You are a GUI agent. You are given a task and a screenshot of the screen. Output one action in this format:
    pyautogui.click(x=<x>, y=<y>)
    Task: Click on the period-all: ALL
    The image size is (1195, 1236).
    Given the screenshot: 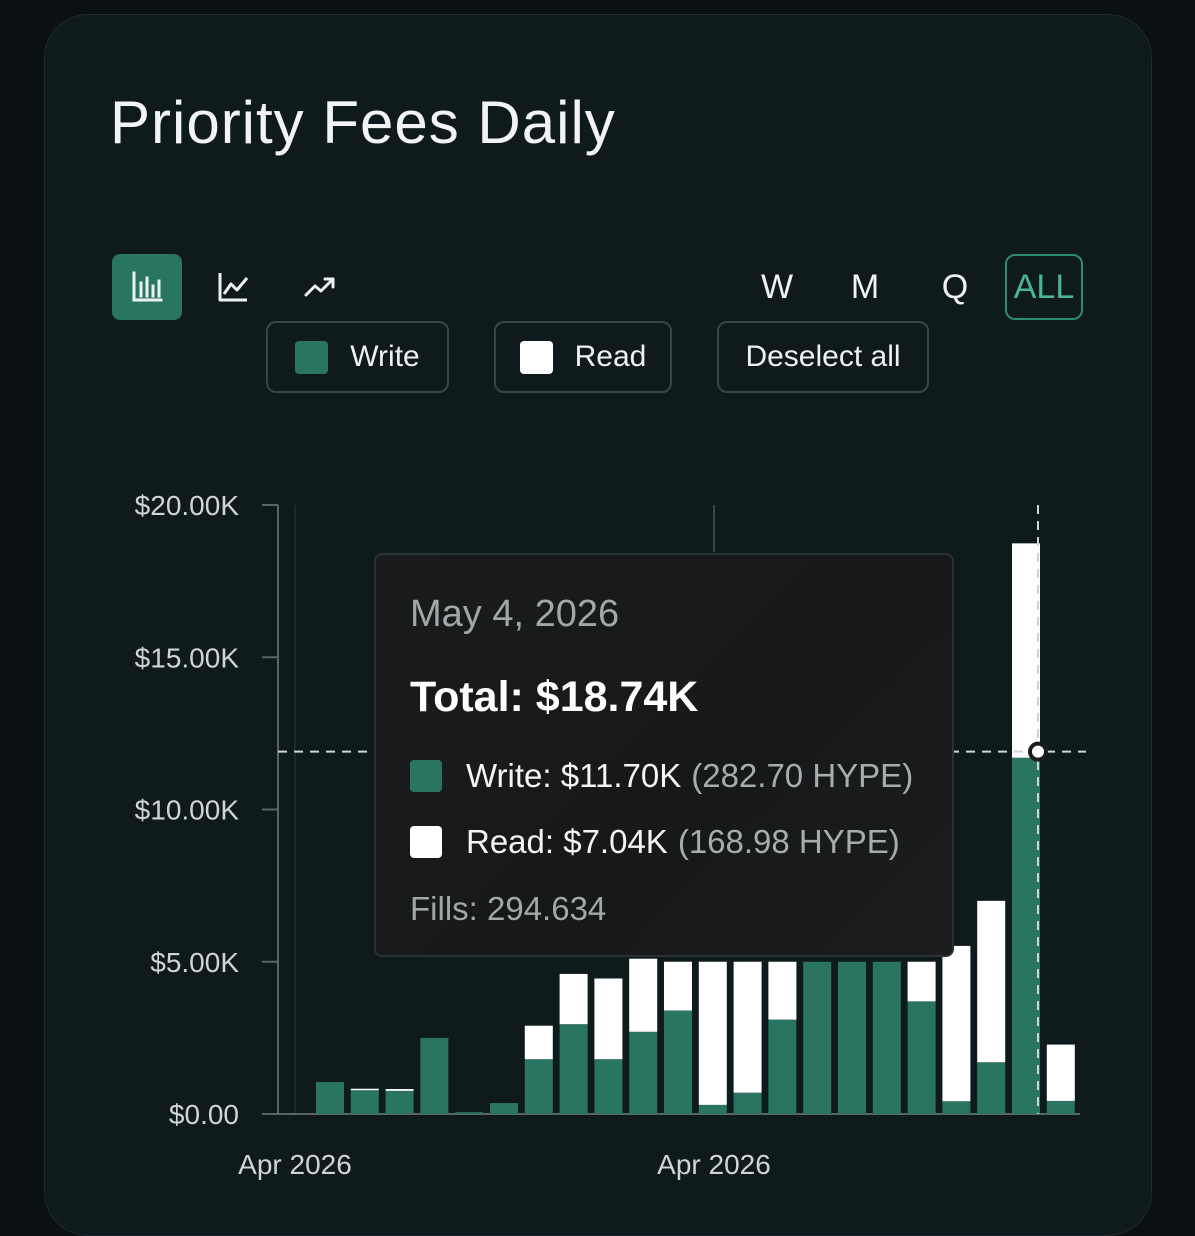 What is the action you would take?
    pyautogui.click(x=1044, y=287)
    